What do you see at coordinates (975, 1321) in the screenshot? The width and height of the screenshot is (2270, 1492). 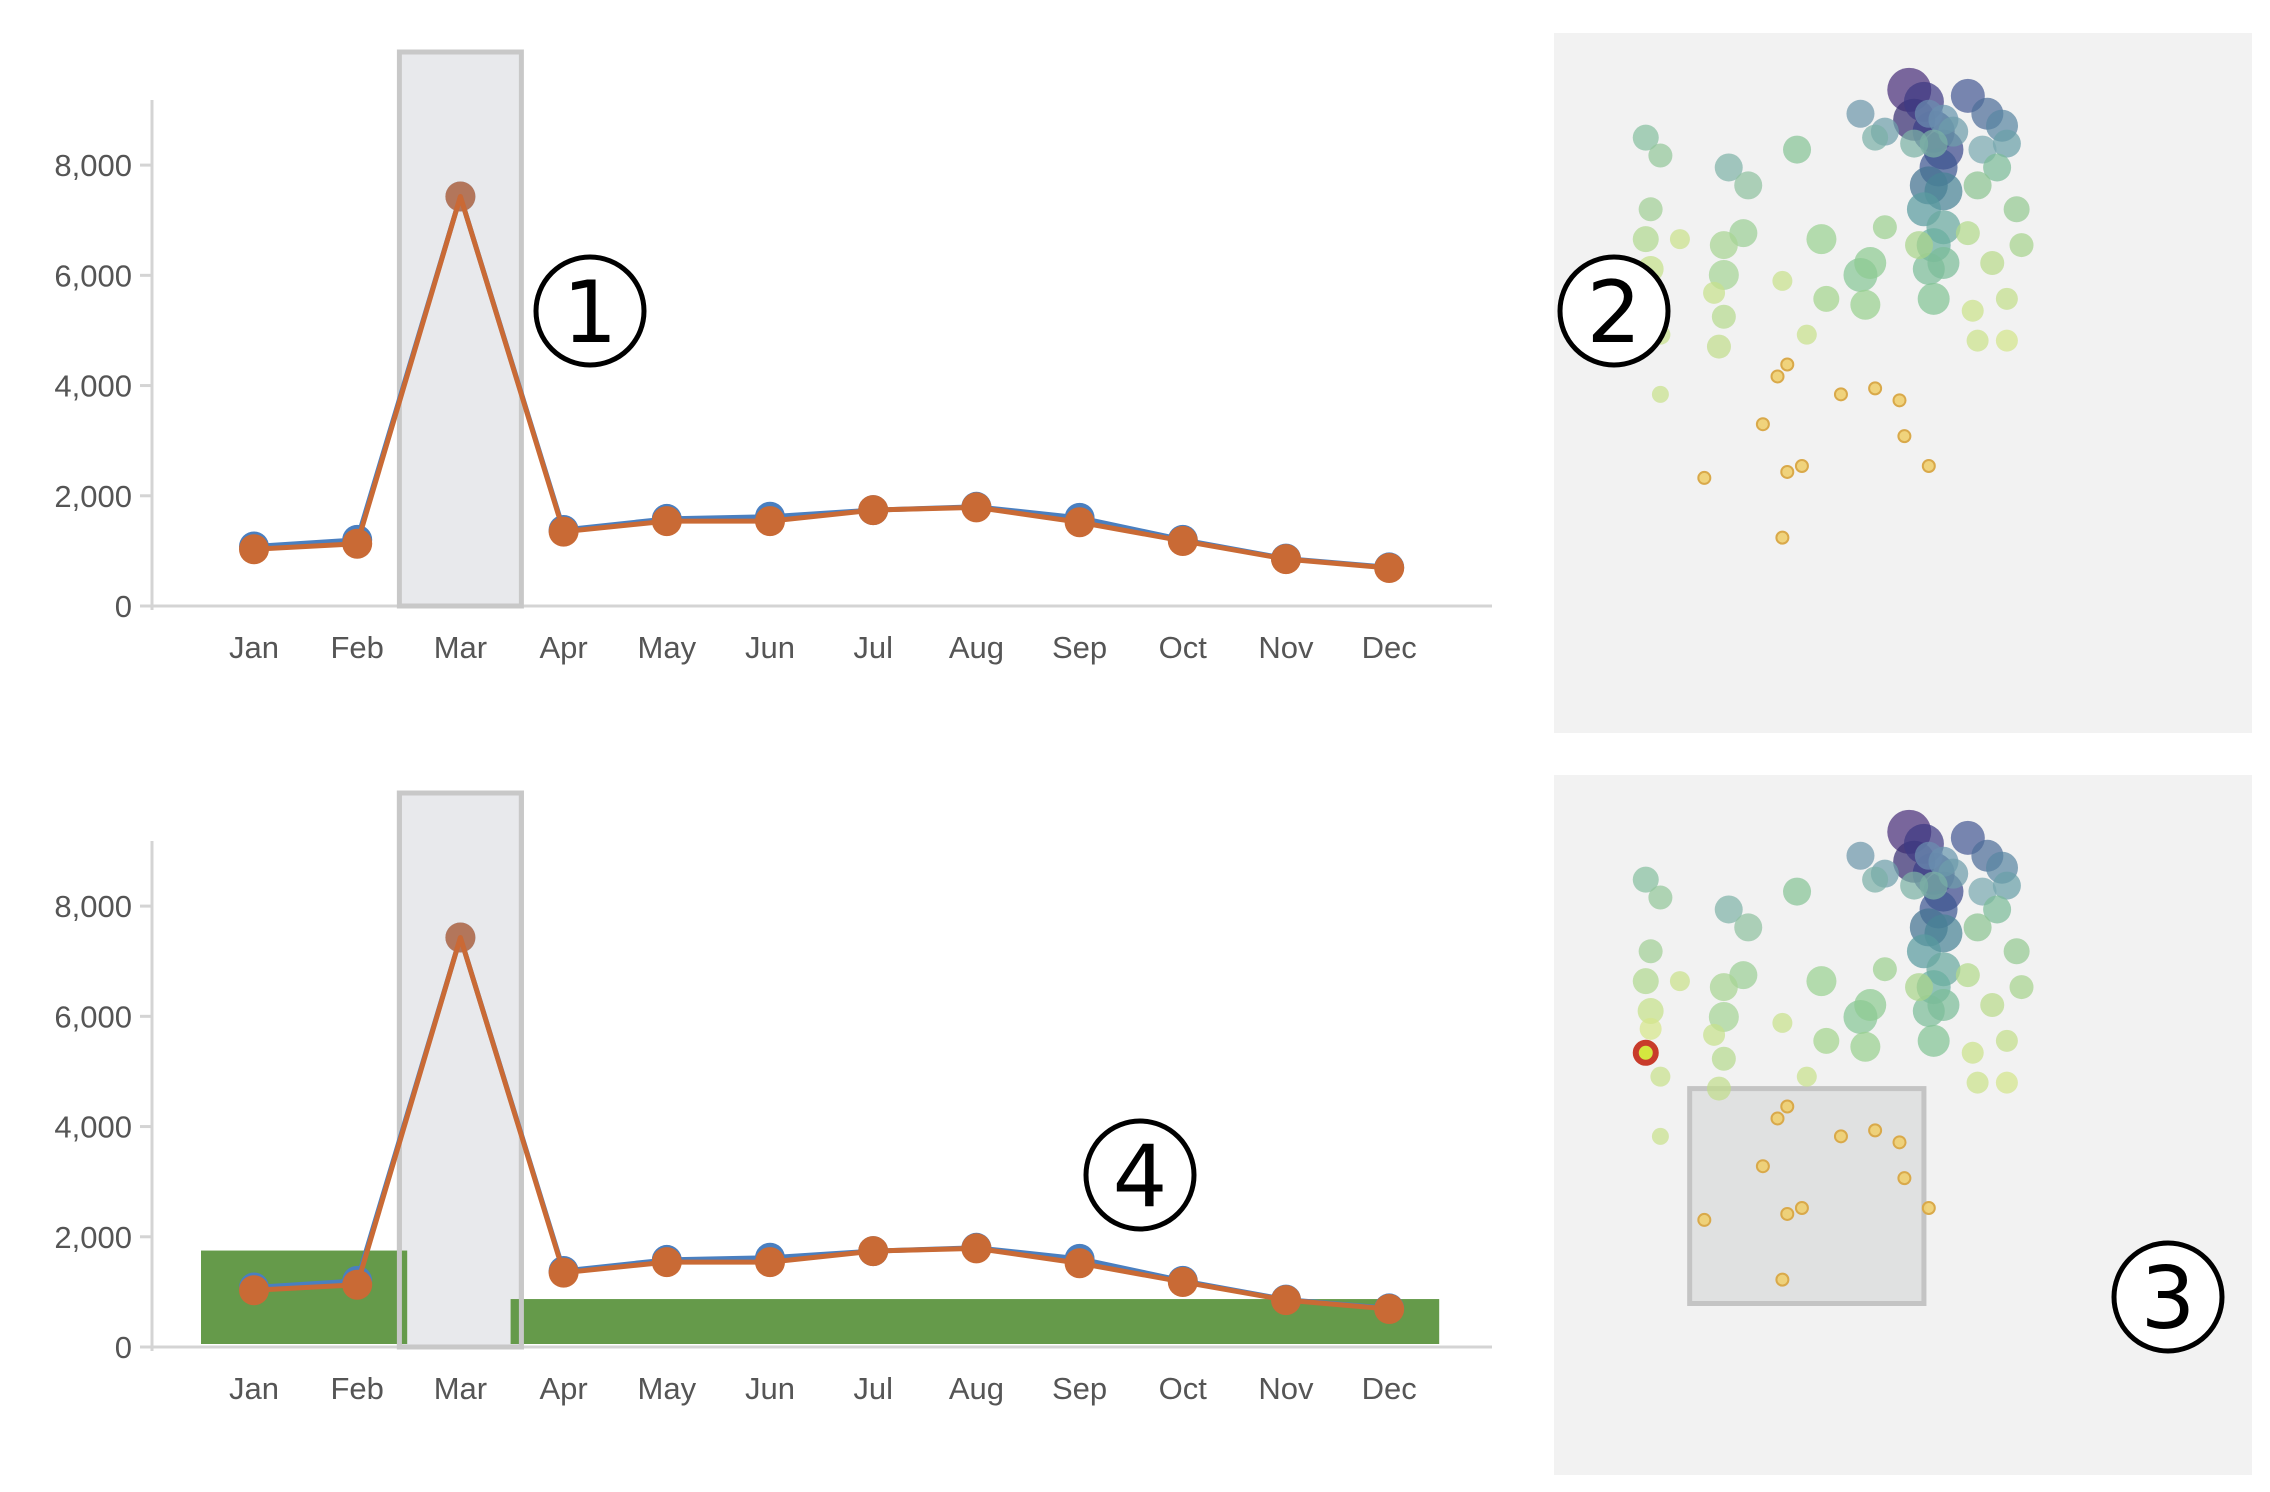 I see `filter-bar` at bounding box center [975, 1321].